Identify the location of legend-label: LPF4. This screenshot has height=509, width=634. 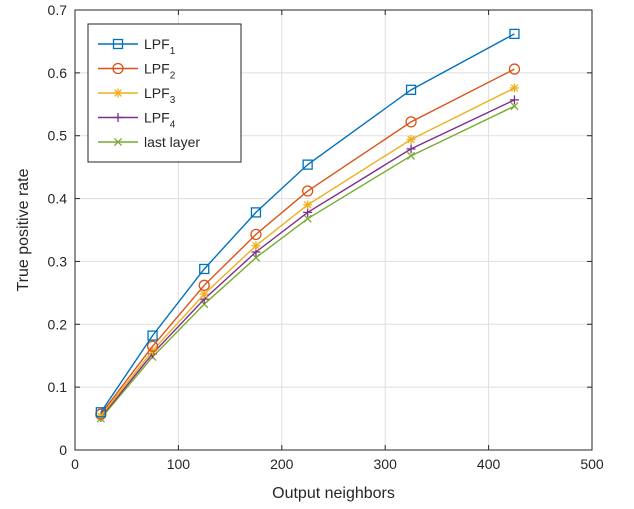
(160, 120).